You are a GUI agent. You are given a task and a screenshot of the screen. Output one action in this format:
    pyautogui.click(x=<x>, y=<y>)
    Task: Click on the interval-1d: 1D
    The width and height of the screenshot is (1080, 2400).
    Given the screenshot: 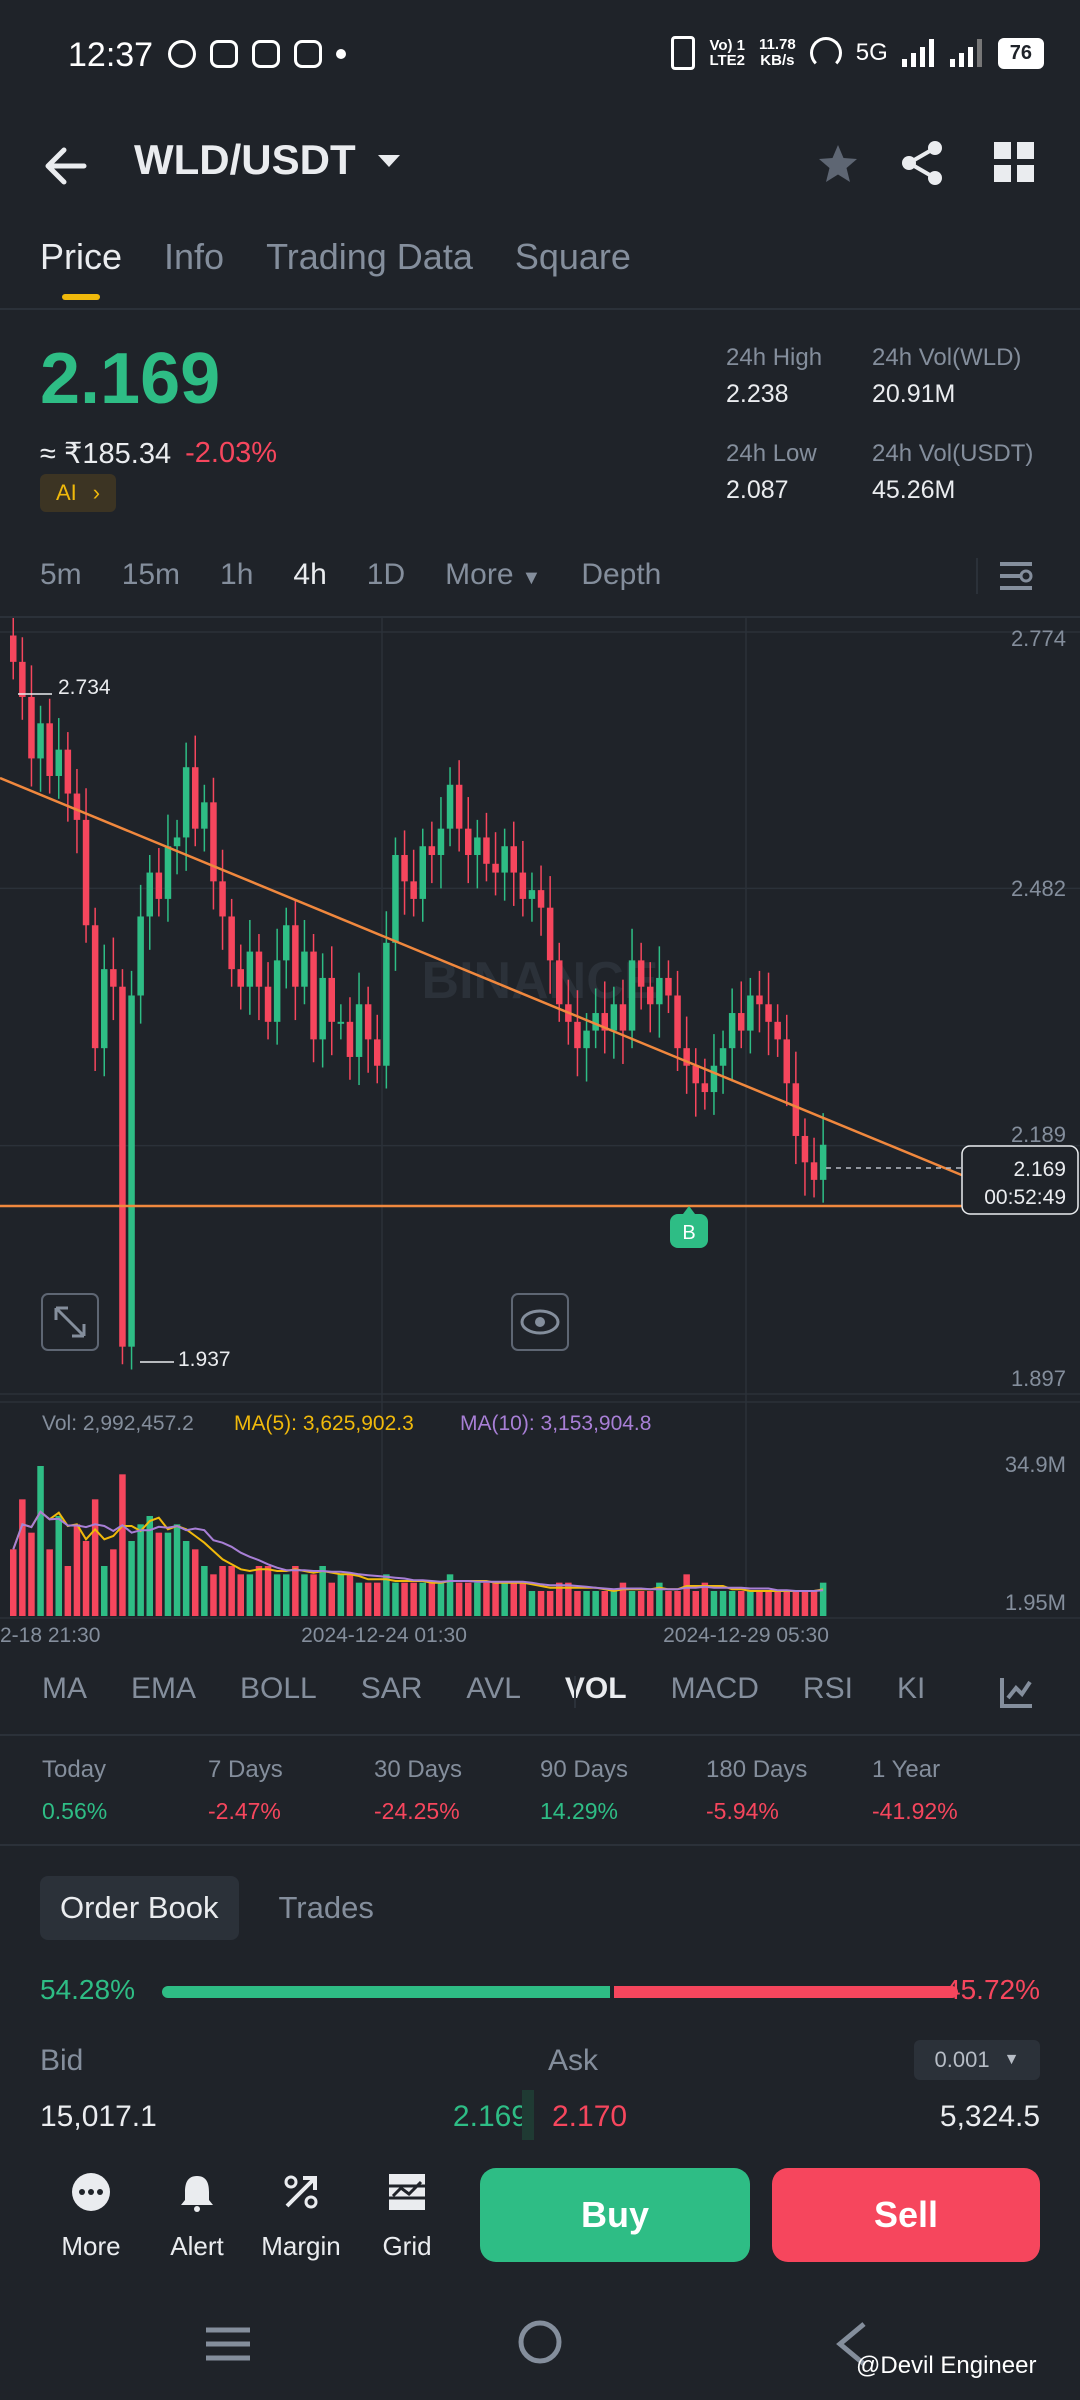 What is the action you would take?
    pyautogui.click(x=386, y=574)
    